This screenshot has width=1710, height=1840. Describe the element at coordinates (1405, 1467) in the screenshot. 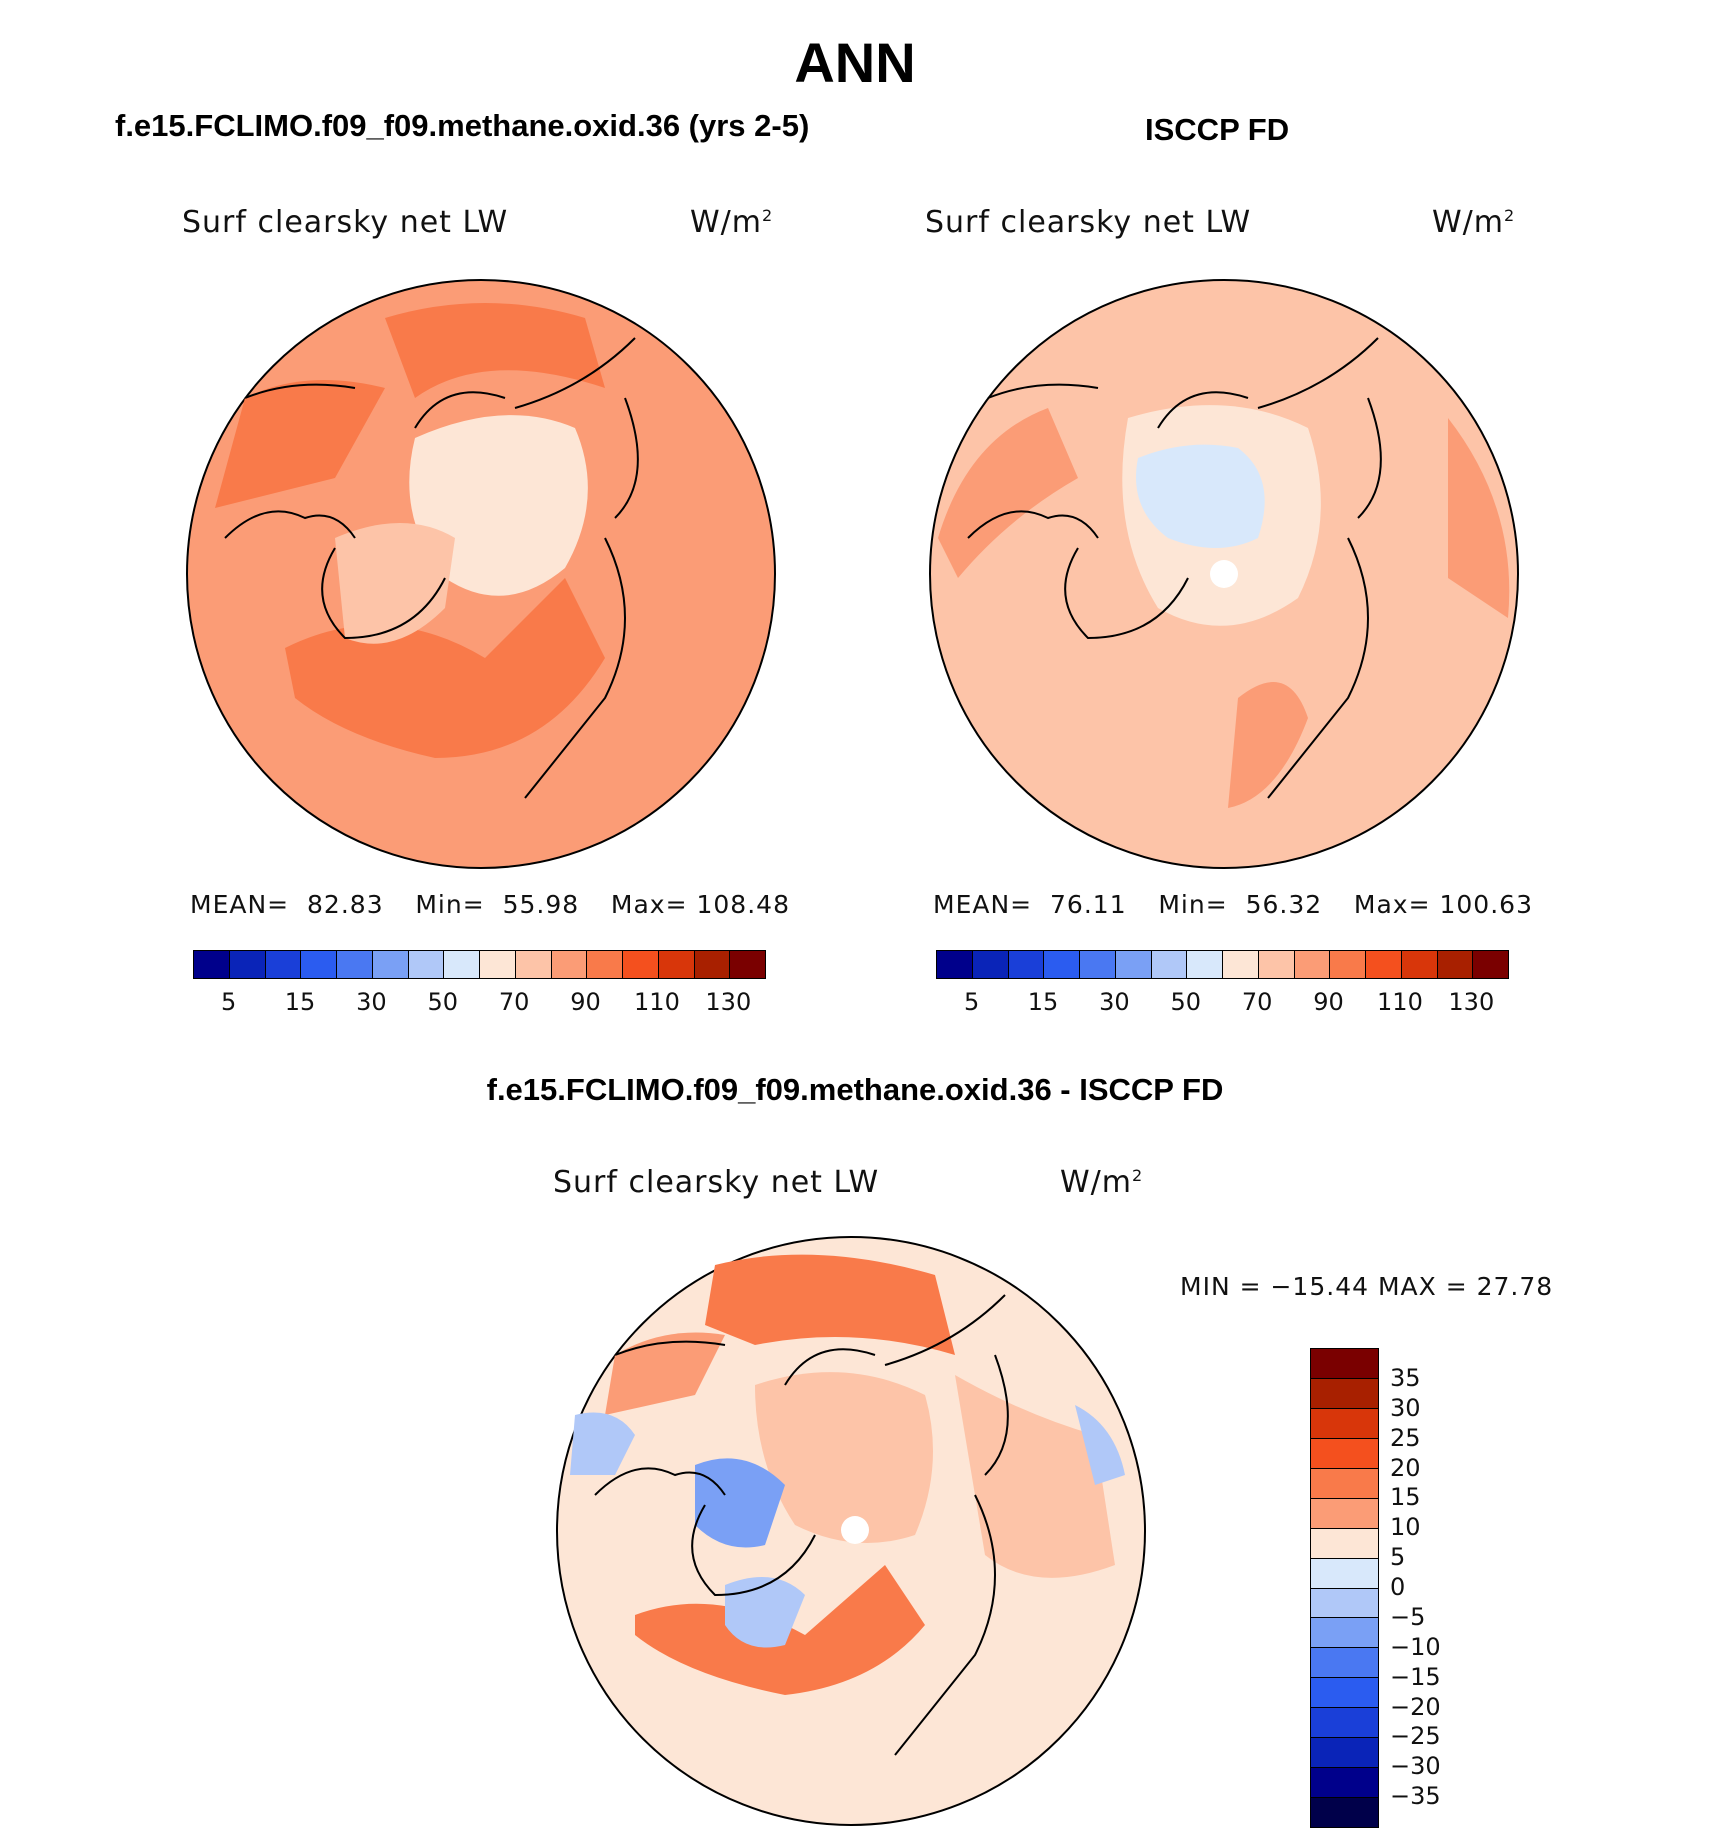

I see `colorbar-tick-label: 20` at that location.